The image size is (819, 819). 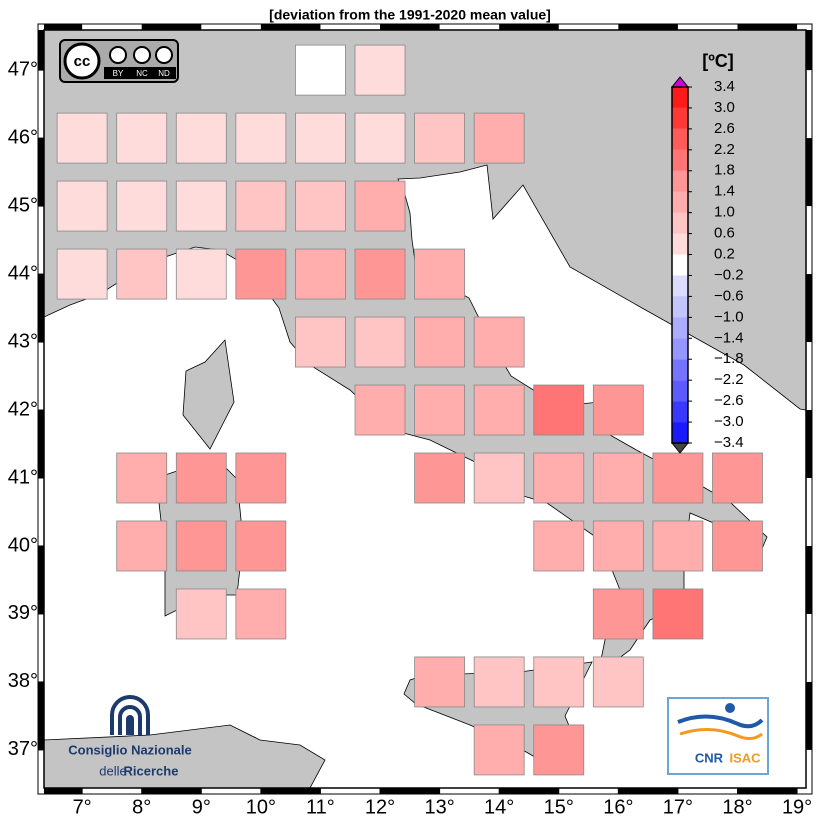 What do you see at coordinates (82, 61) in the screenshot?
I see `cc-circle` at bounding box center [82, 61].